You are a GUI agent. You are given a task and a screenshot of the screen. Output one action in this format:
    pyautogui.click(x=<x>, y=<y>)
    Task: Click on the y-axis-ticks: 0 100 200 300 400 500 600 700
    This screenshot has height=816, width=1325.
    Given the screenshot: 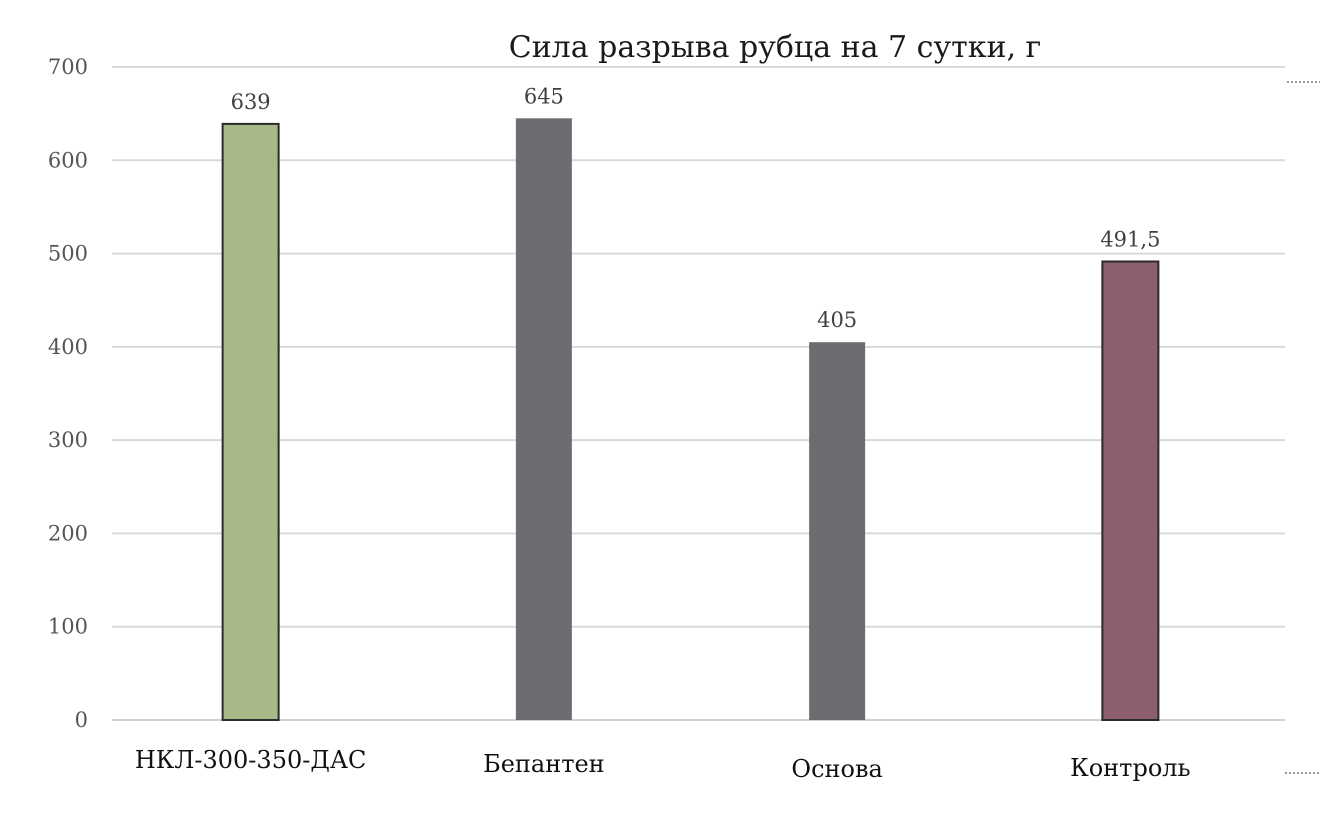 What is the action you would take?
    pyautogui.click(x=68, y=393)
    